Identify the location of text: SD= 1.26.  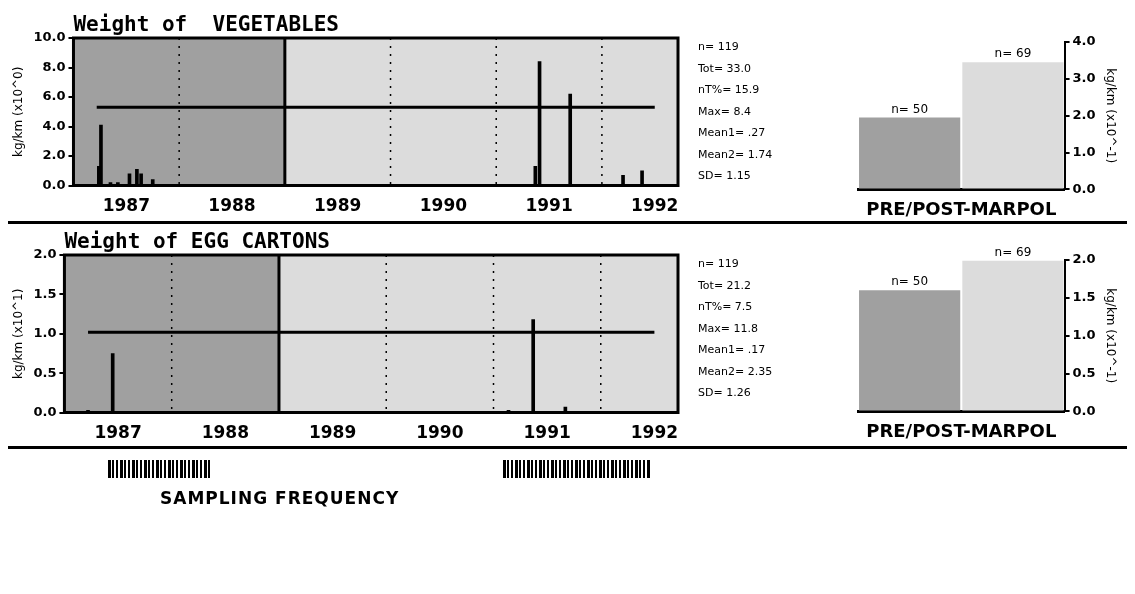
(725, 393).